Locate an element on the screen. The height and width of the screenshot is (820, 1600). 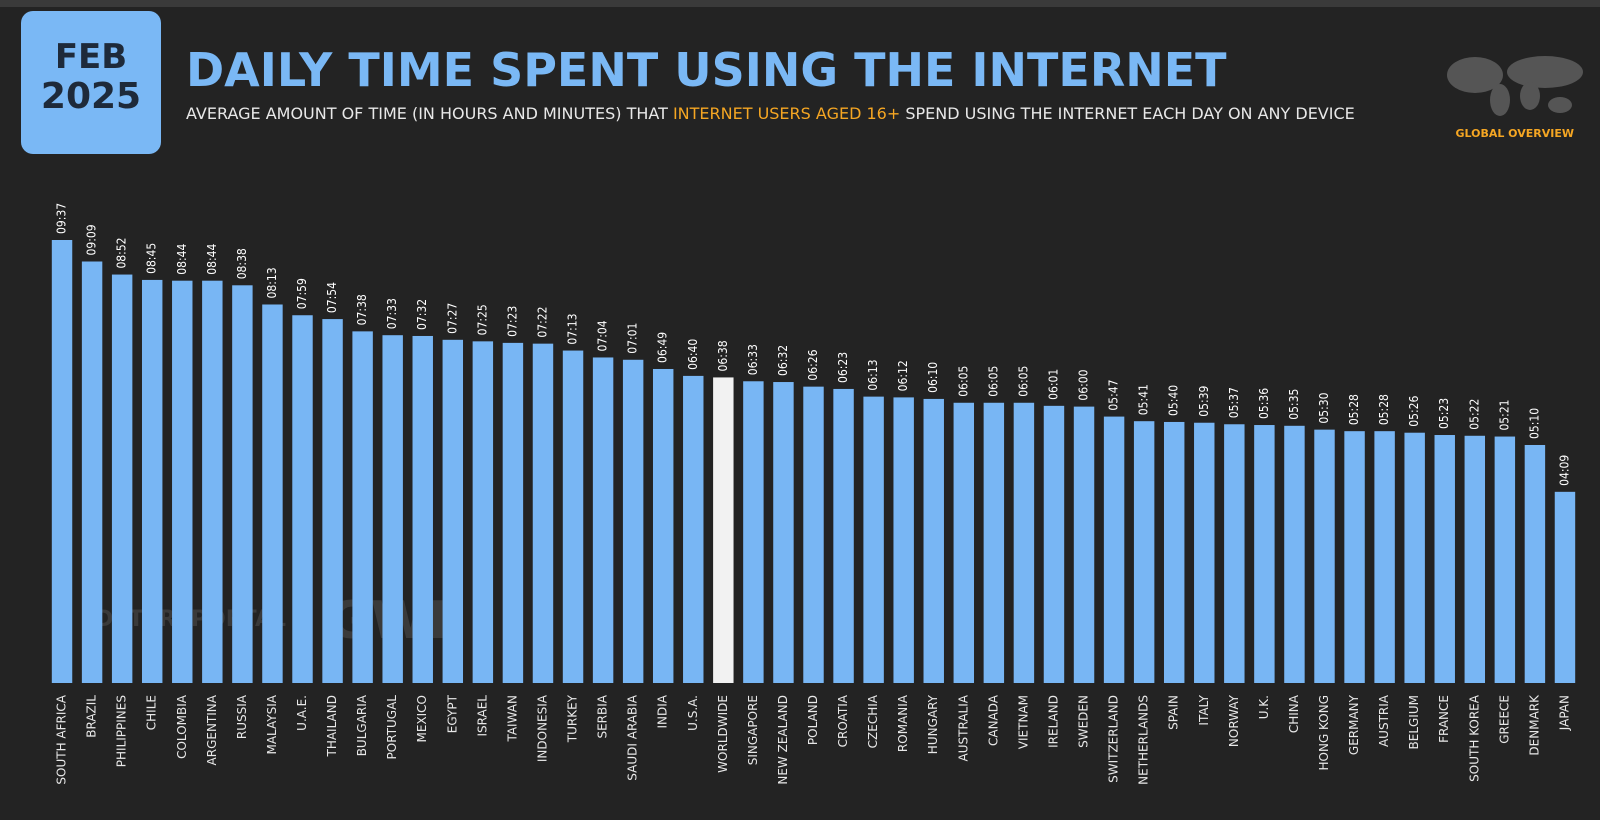
x-tick-label: CHILE is located at coordinates (152, 712).